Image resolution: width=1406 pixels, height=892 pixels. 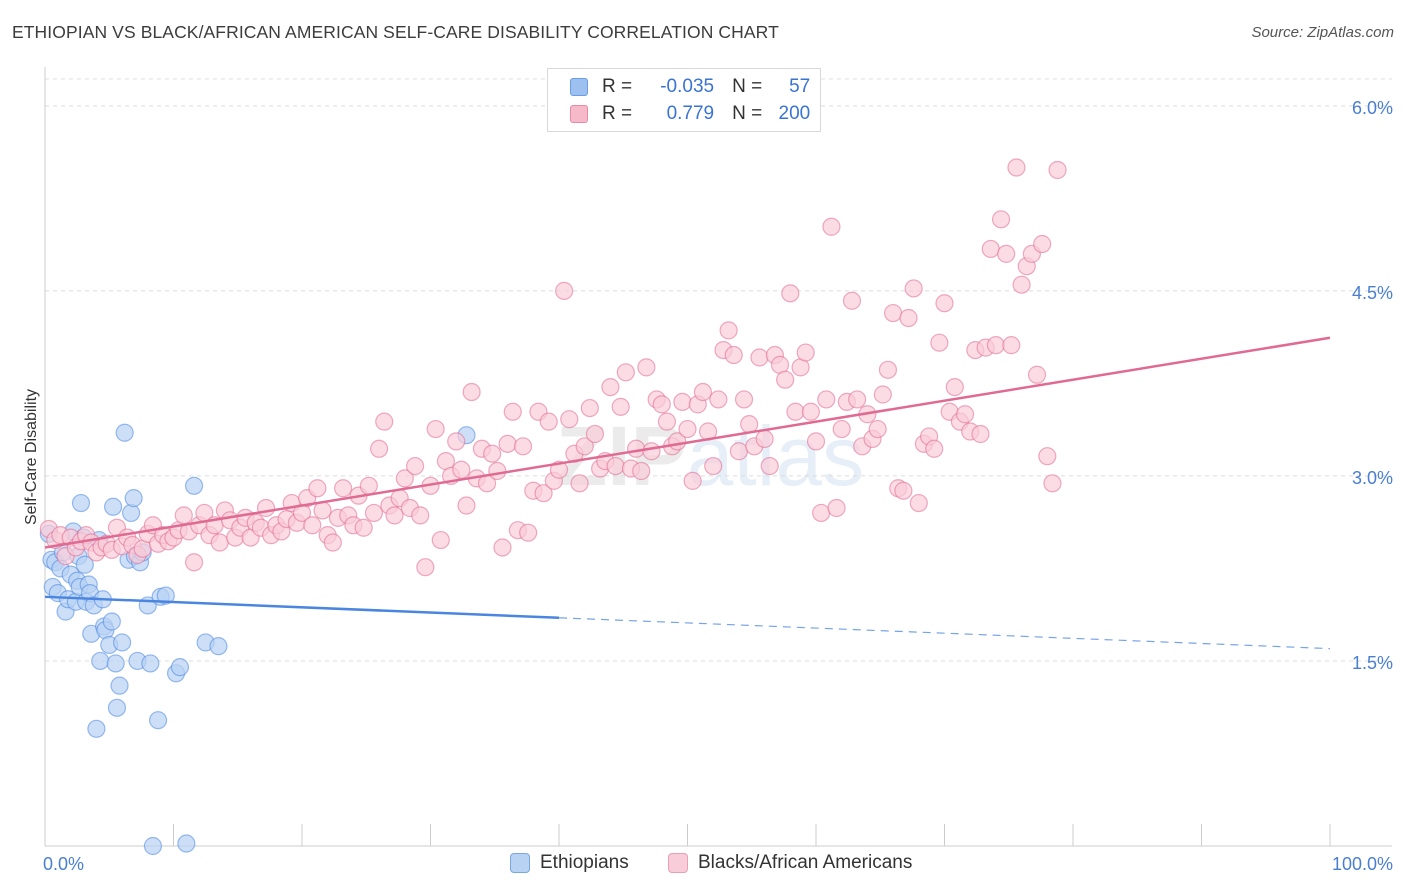 What do you see at coordinates (569, 863) in the screenshot?
I see `bottom-legend-ethiopians: Ethiopians` at bounding box center [569, 863].